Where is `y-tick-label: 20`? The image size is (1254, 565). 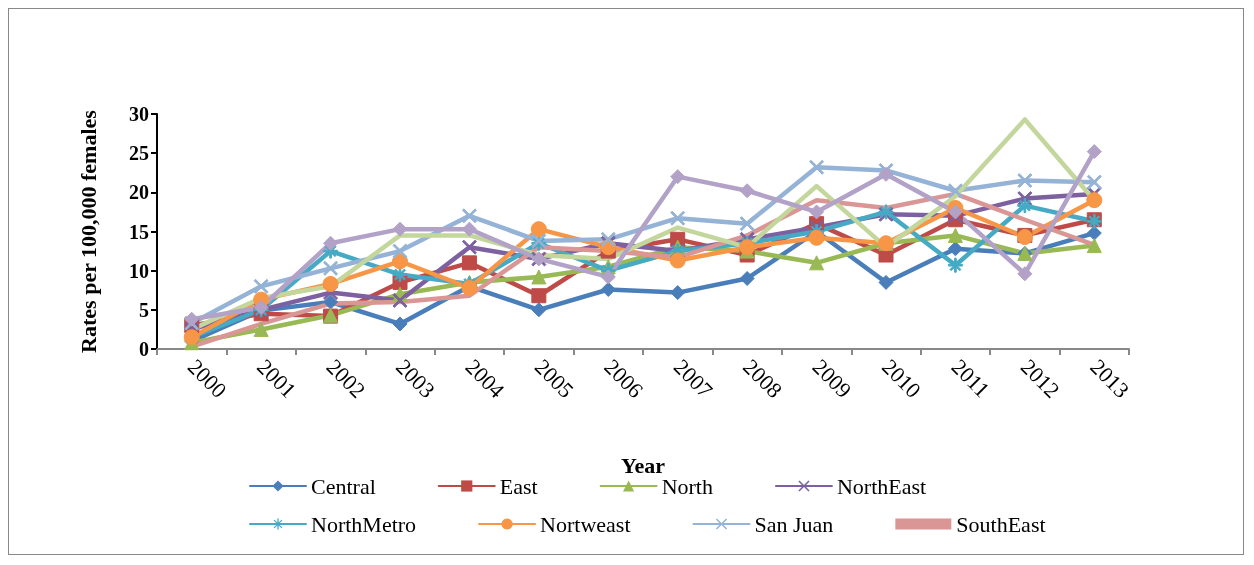
y-tick-label: 20 is located at coordinates (139, 192).